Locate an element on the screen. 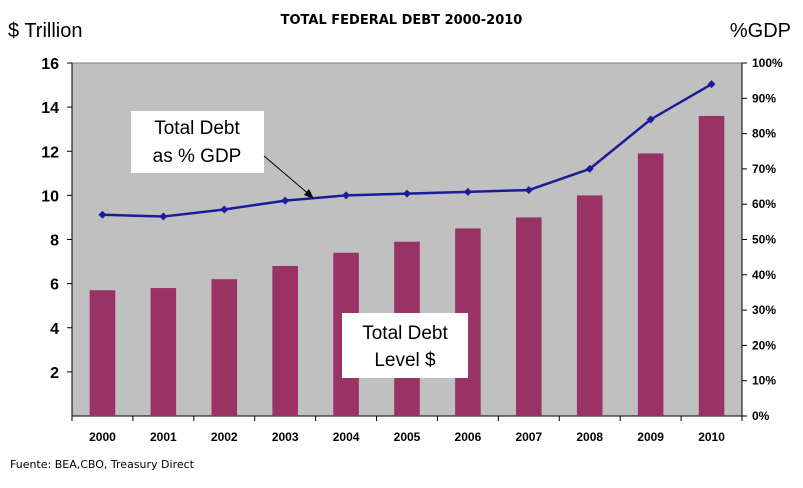  x-axis-tick-label: 2002 is located at coordinates (224, 437).